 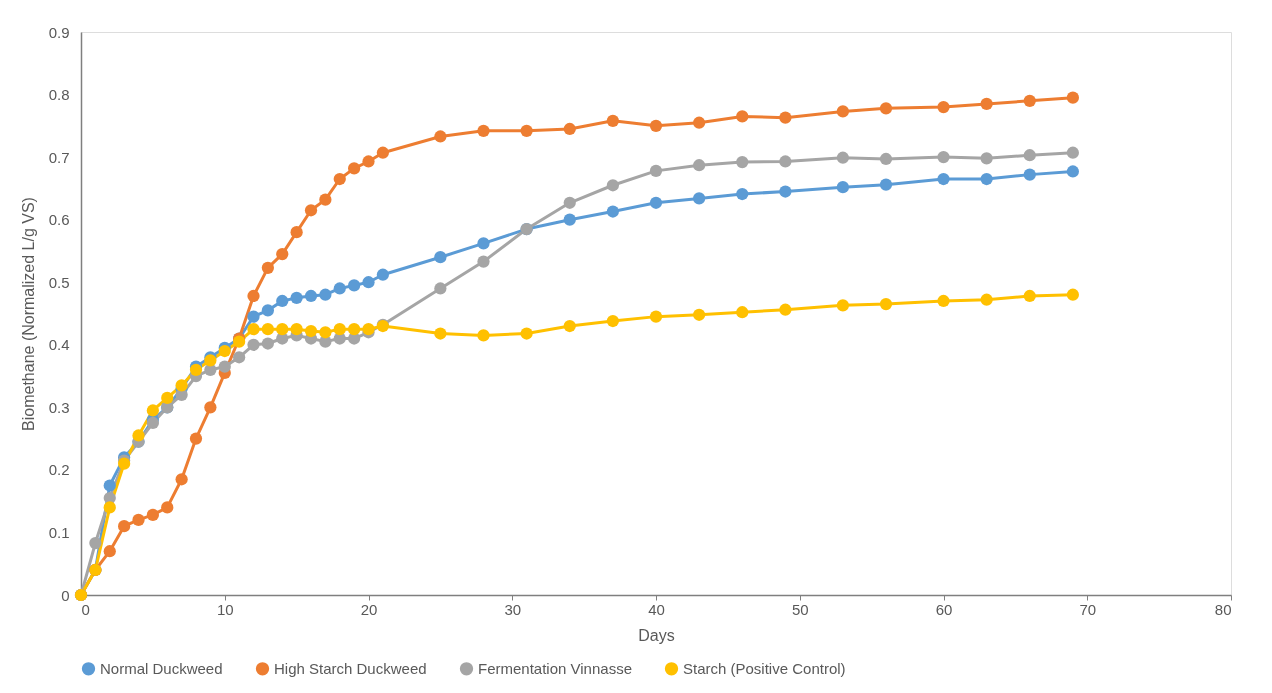 I want to click on y-tick-label: 0.4, so click(x=59, y=345).